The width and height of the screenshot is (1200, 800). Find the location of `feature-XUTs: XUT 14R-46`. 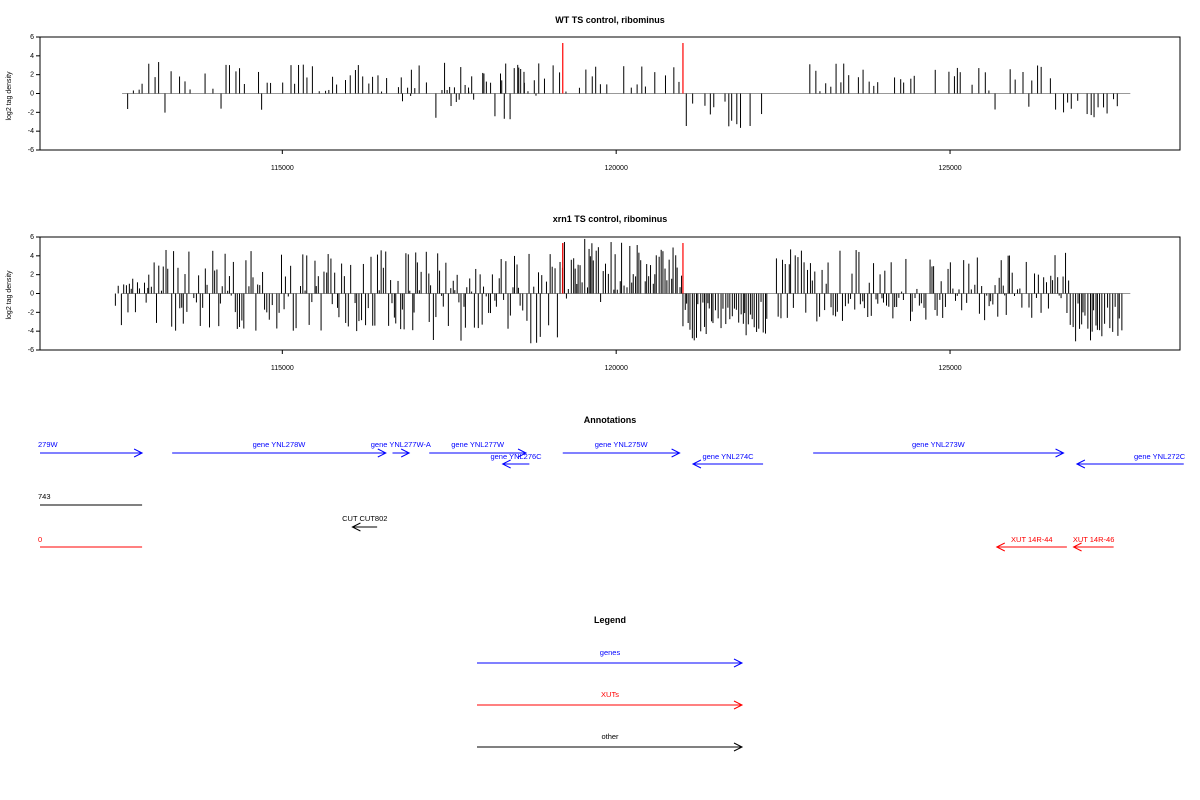

feature-XUTs: XUT 14R-46 is located at coordinates (1093, 543).